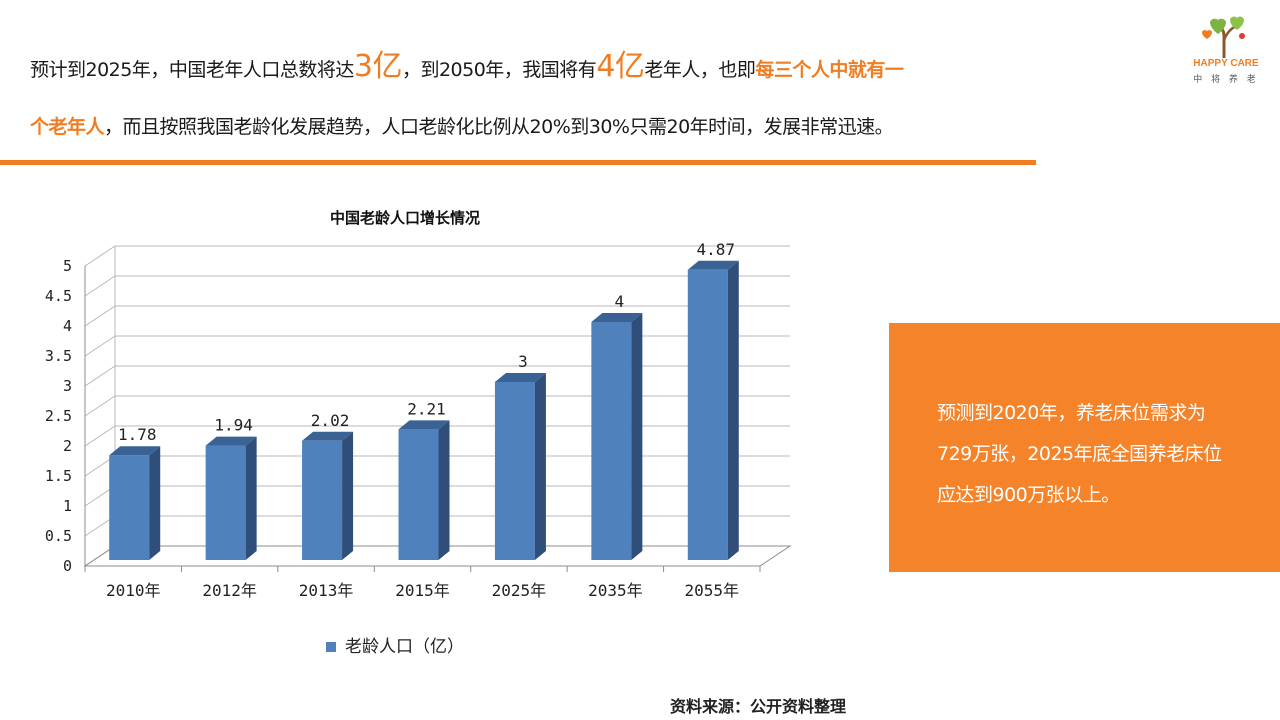 This screenshot has width=1280, height=720. Describe the element at coordinates (67, 446) in the screenshot. I see `y-tick-label: 2` at that location.